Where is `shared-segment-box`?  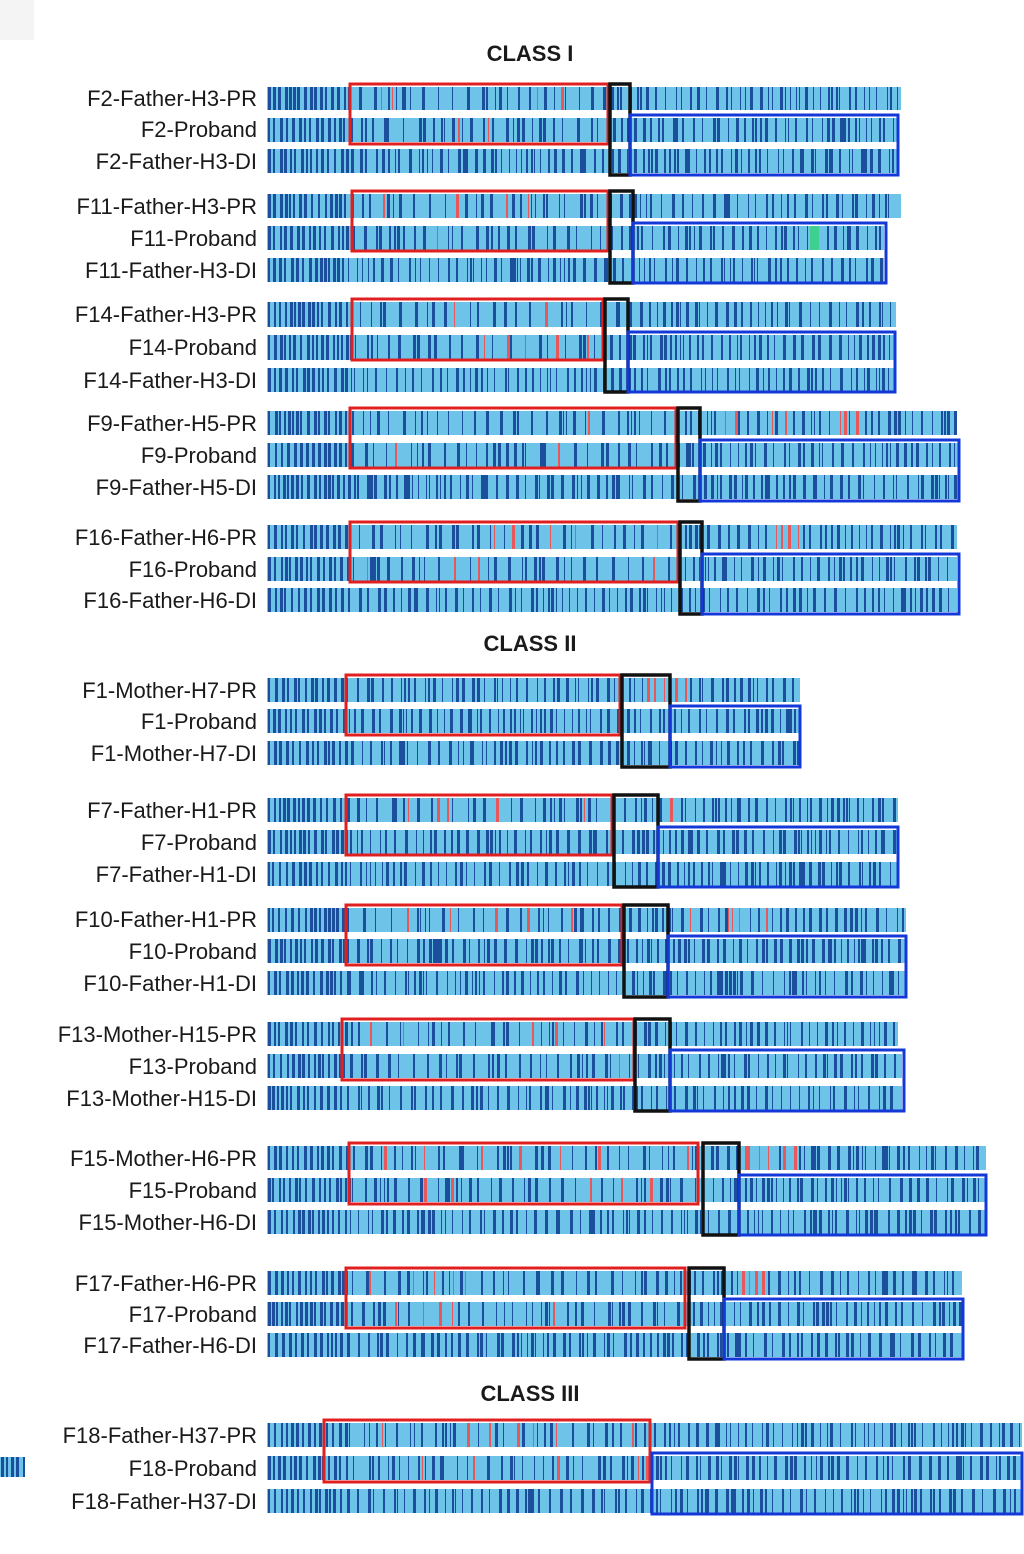 shared-segment-box is located at coordinates (483, 705).